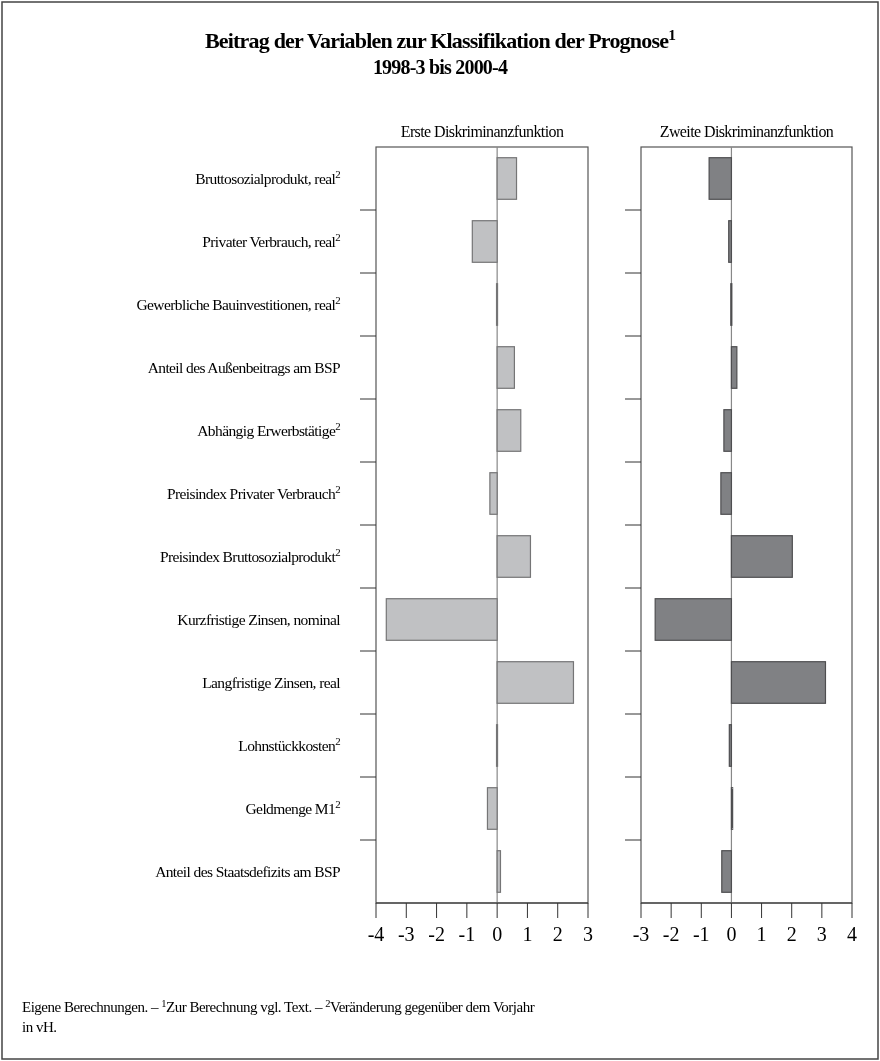  What do you see at coordinates (238, 303) in the screenshot?
I see `y-tick-label: Gewerbliche Bauinvestitionen, real$^{2}$` at bounding box center [238, 303].